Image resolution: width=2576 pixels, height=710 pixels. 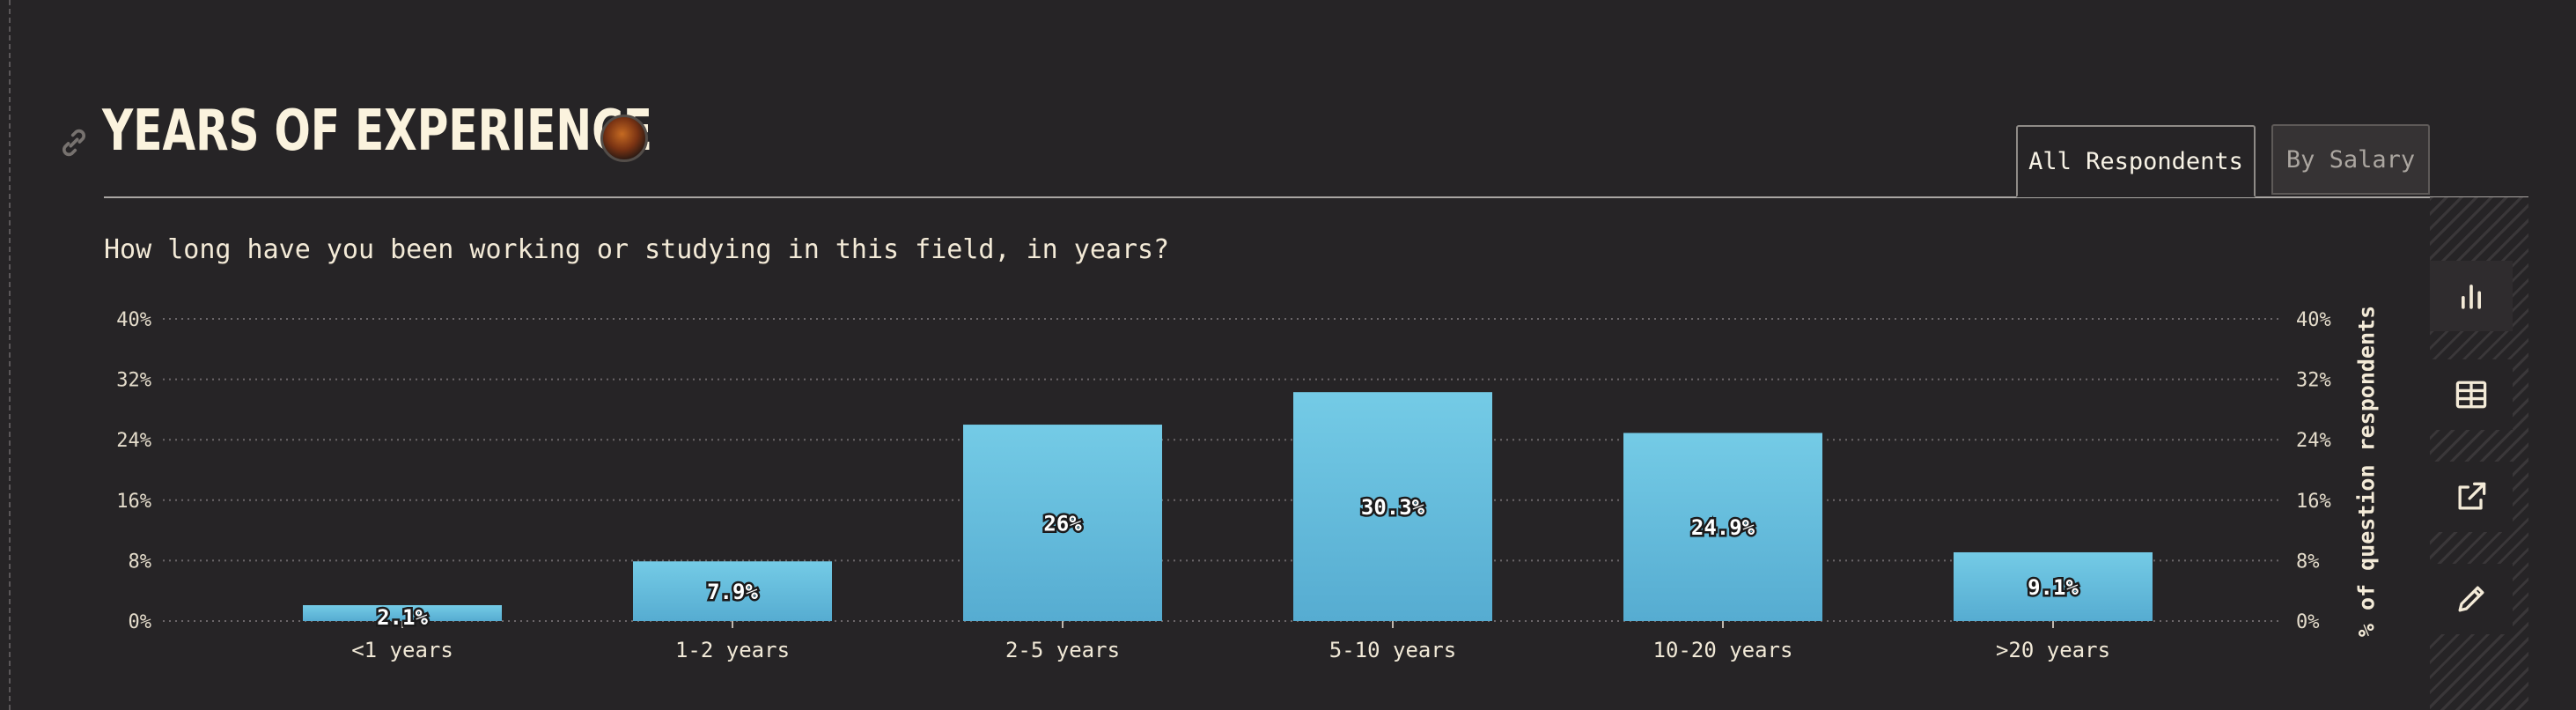 I want to click on table-view-button, so click(x=2471, y=394).